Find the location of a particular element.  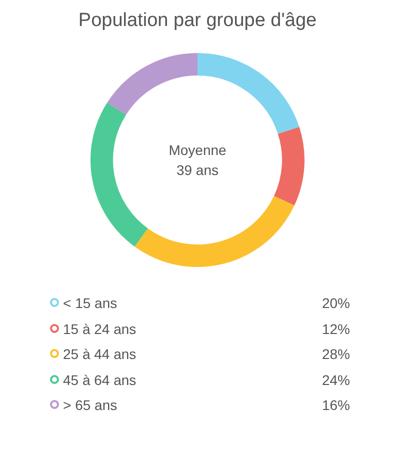

legend-label: 15 à 24 ans is located at coordinates (99, 329).